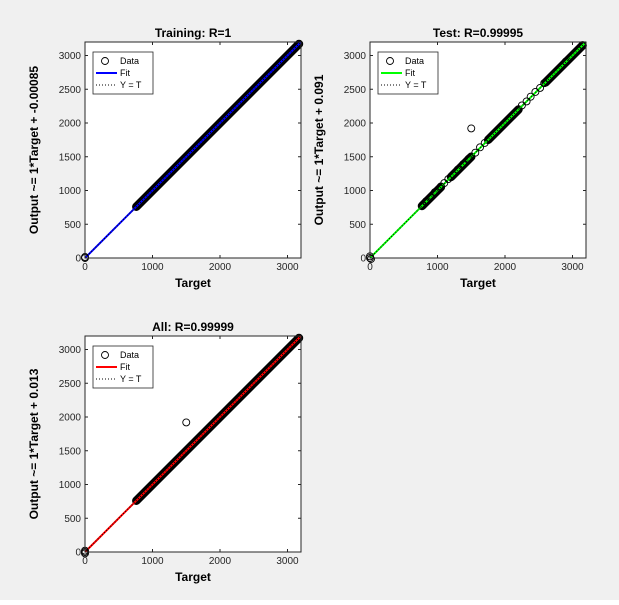  I want to click on plot-title: All: R=0.99999, so click(193, 327).